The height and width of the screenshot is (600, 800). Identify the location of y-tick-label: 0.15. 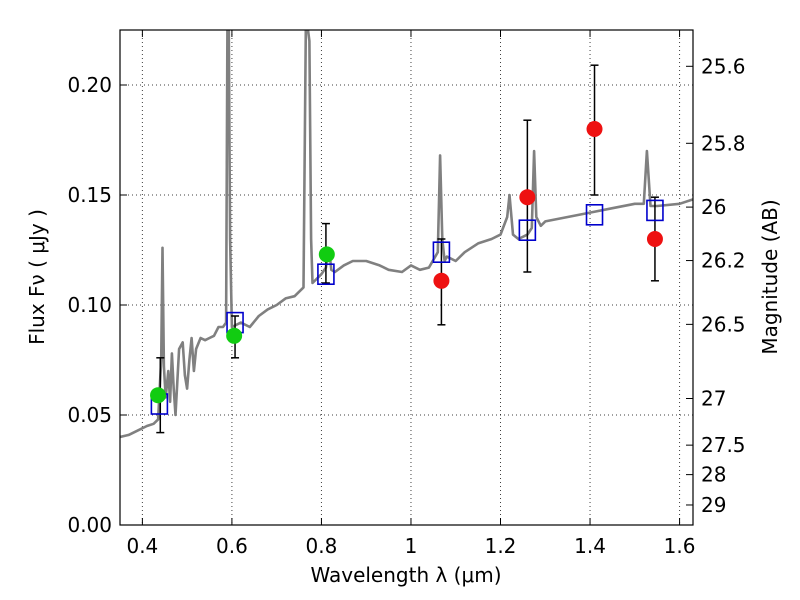
(89, 195).